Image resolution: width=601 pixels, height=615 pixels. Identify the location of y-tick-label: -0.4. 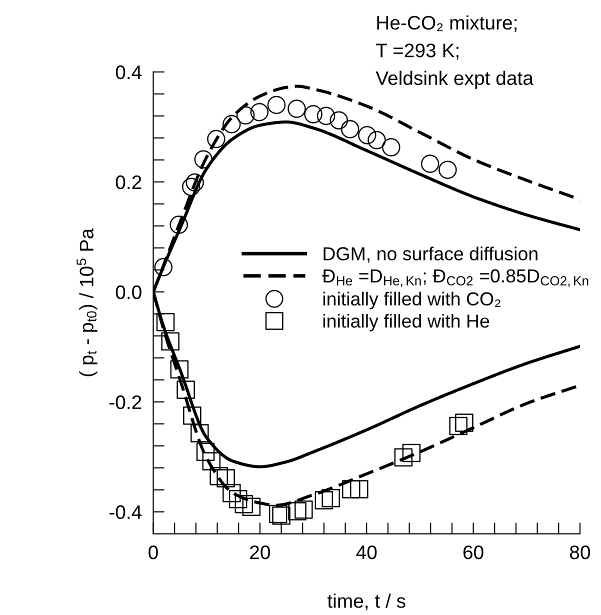
(126, 512).